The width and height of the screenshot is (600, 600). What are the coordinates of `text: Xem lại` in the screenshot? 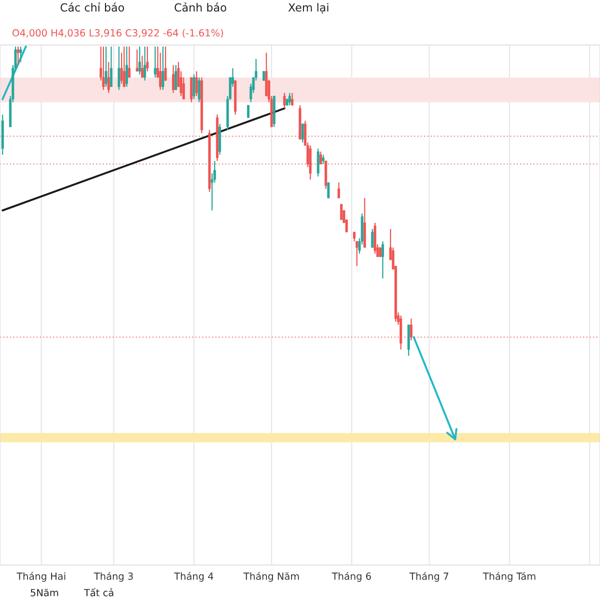 It's located at (308, 8).